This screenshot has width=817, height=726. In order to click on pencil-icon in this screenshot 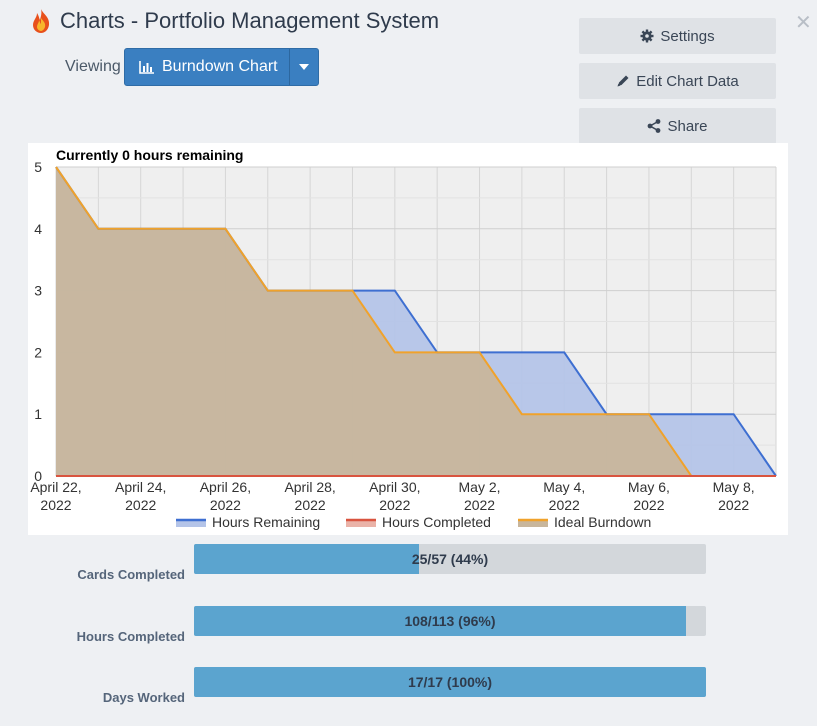, I will do `click(623, 81)`.